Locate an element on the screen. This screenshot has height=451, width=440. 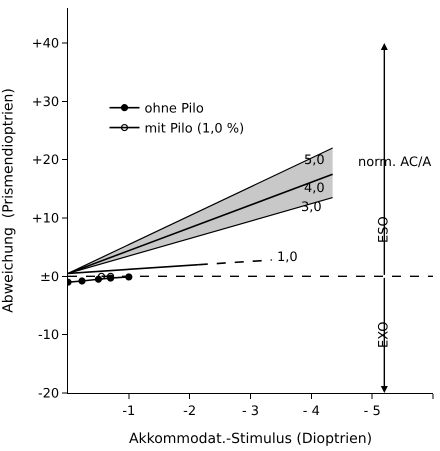
y-tick-label: ±0 is located at coordinates (50, 277).